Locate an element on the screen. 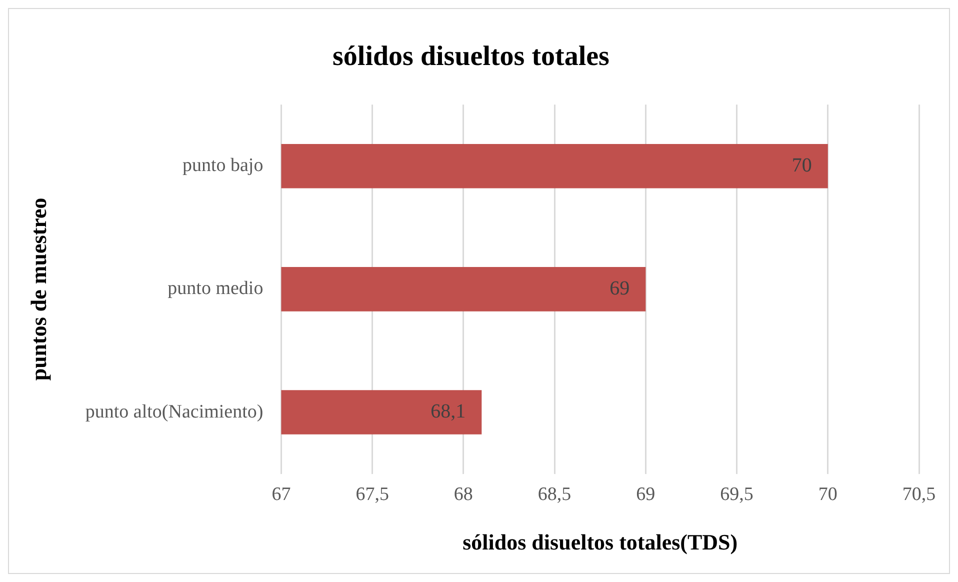 This screenshot has width=958, height=582. chart-title: sólidos disueltos totales is located at coordinates (471, 56).